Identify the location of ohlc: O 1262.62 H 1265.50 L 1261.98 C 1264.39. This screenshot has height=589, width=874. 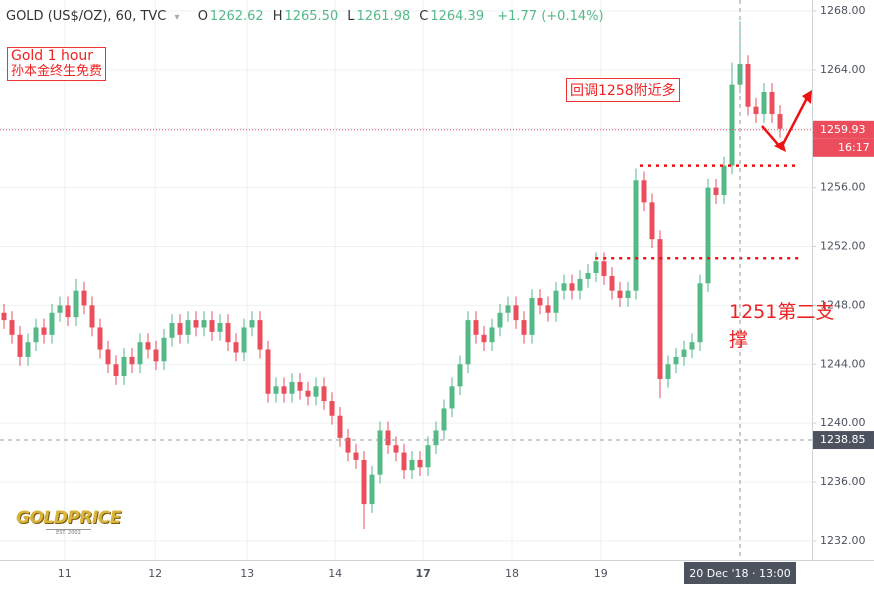
(345, 16).